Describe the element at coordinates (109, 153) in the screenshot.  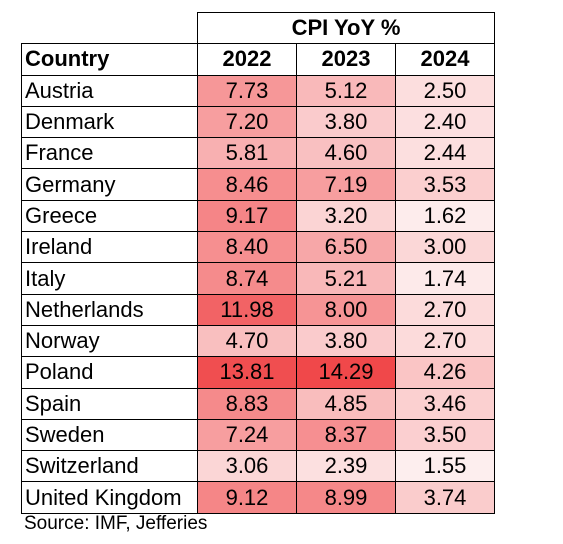
I see `country-cell: France` at that location.